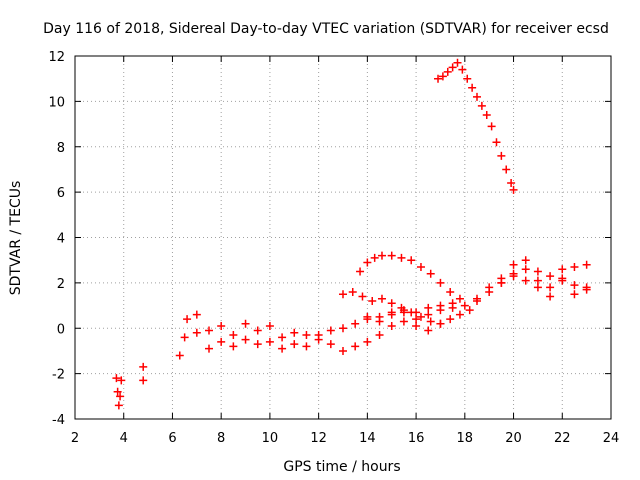 This screenshot has height=480, width=640. What do you see at coordinates (16, 238) in the screenshot?
I see `y-axis-label: SDTVAR / TECUs` at bounding box center [16, 238].